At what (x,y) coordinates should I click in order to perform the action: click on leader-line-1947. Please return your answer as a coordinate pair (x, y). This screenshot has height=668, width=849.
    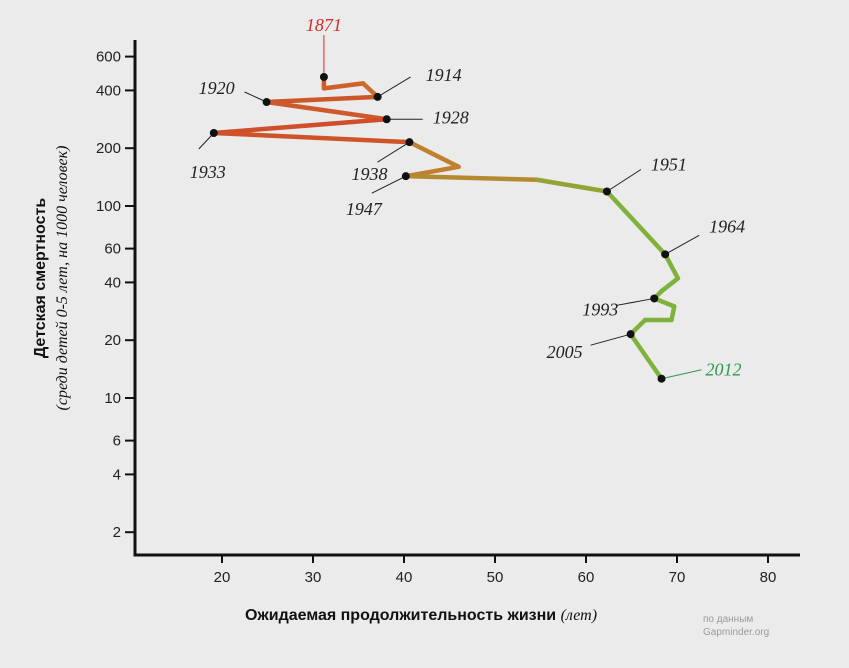
    Looking at the image, I should click on (389, 184).